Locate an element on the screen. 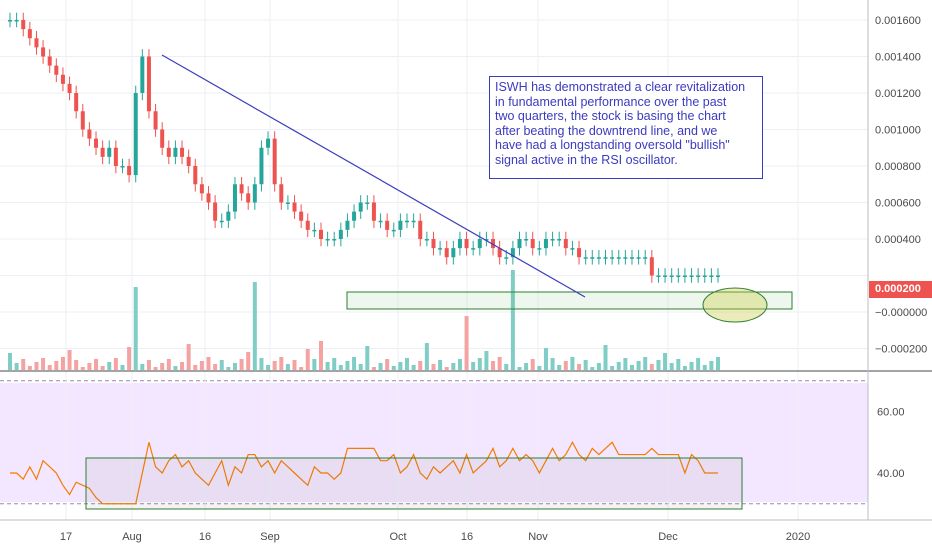  time-tick-label: 2020 is located at coordinates (798, 537).